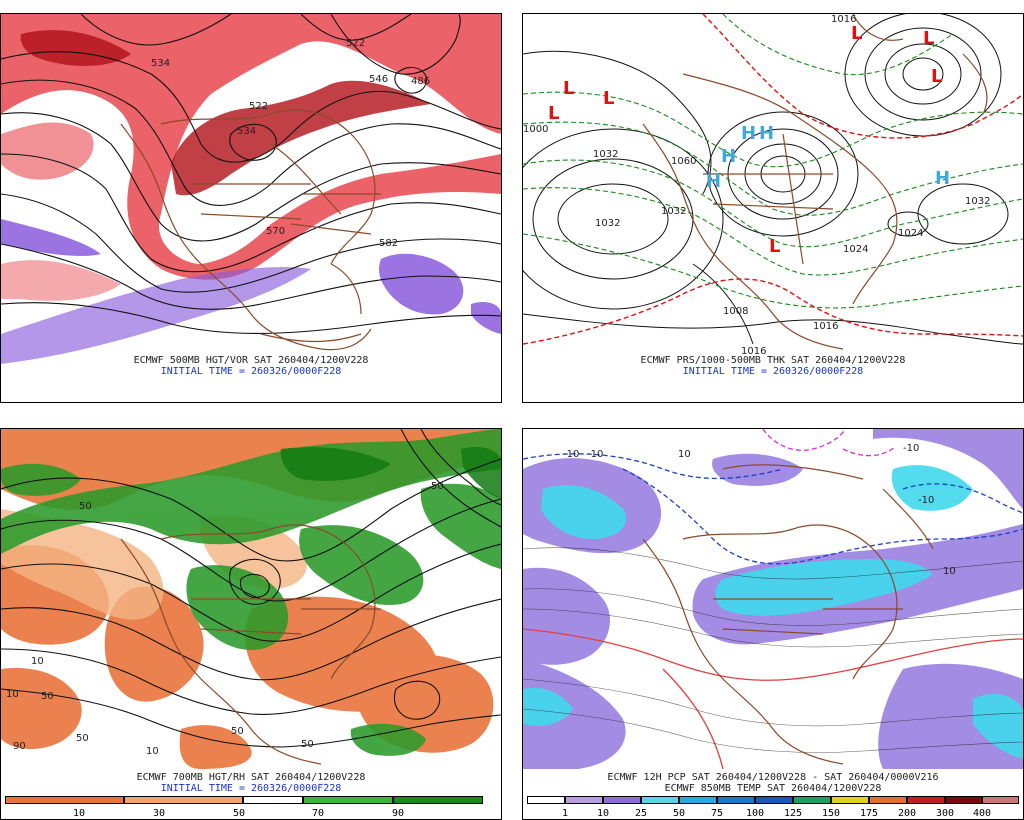 The height and width of the screenshot is (820, 1024). What do you see at coordinates (246, 131) in the screenshot?
I see `contour-label: 534` at bounding box center [246, 131].